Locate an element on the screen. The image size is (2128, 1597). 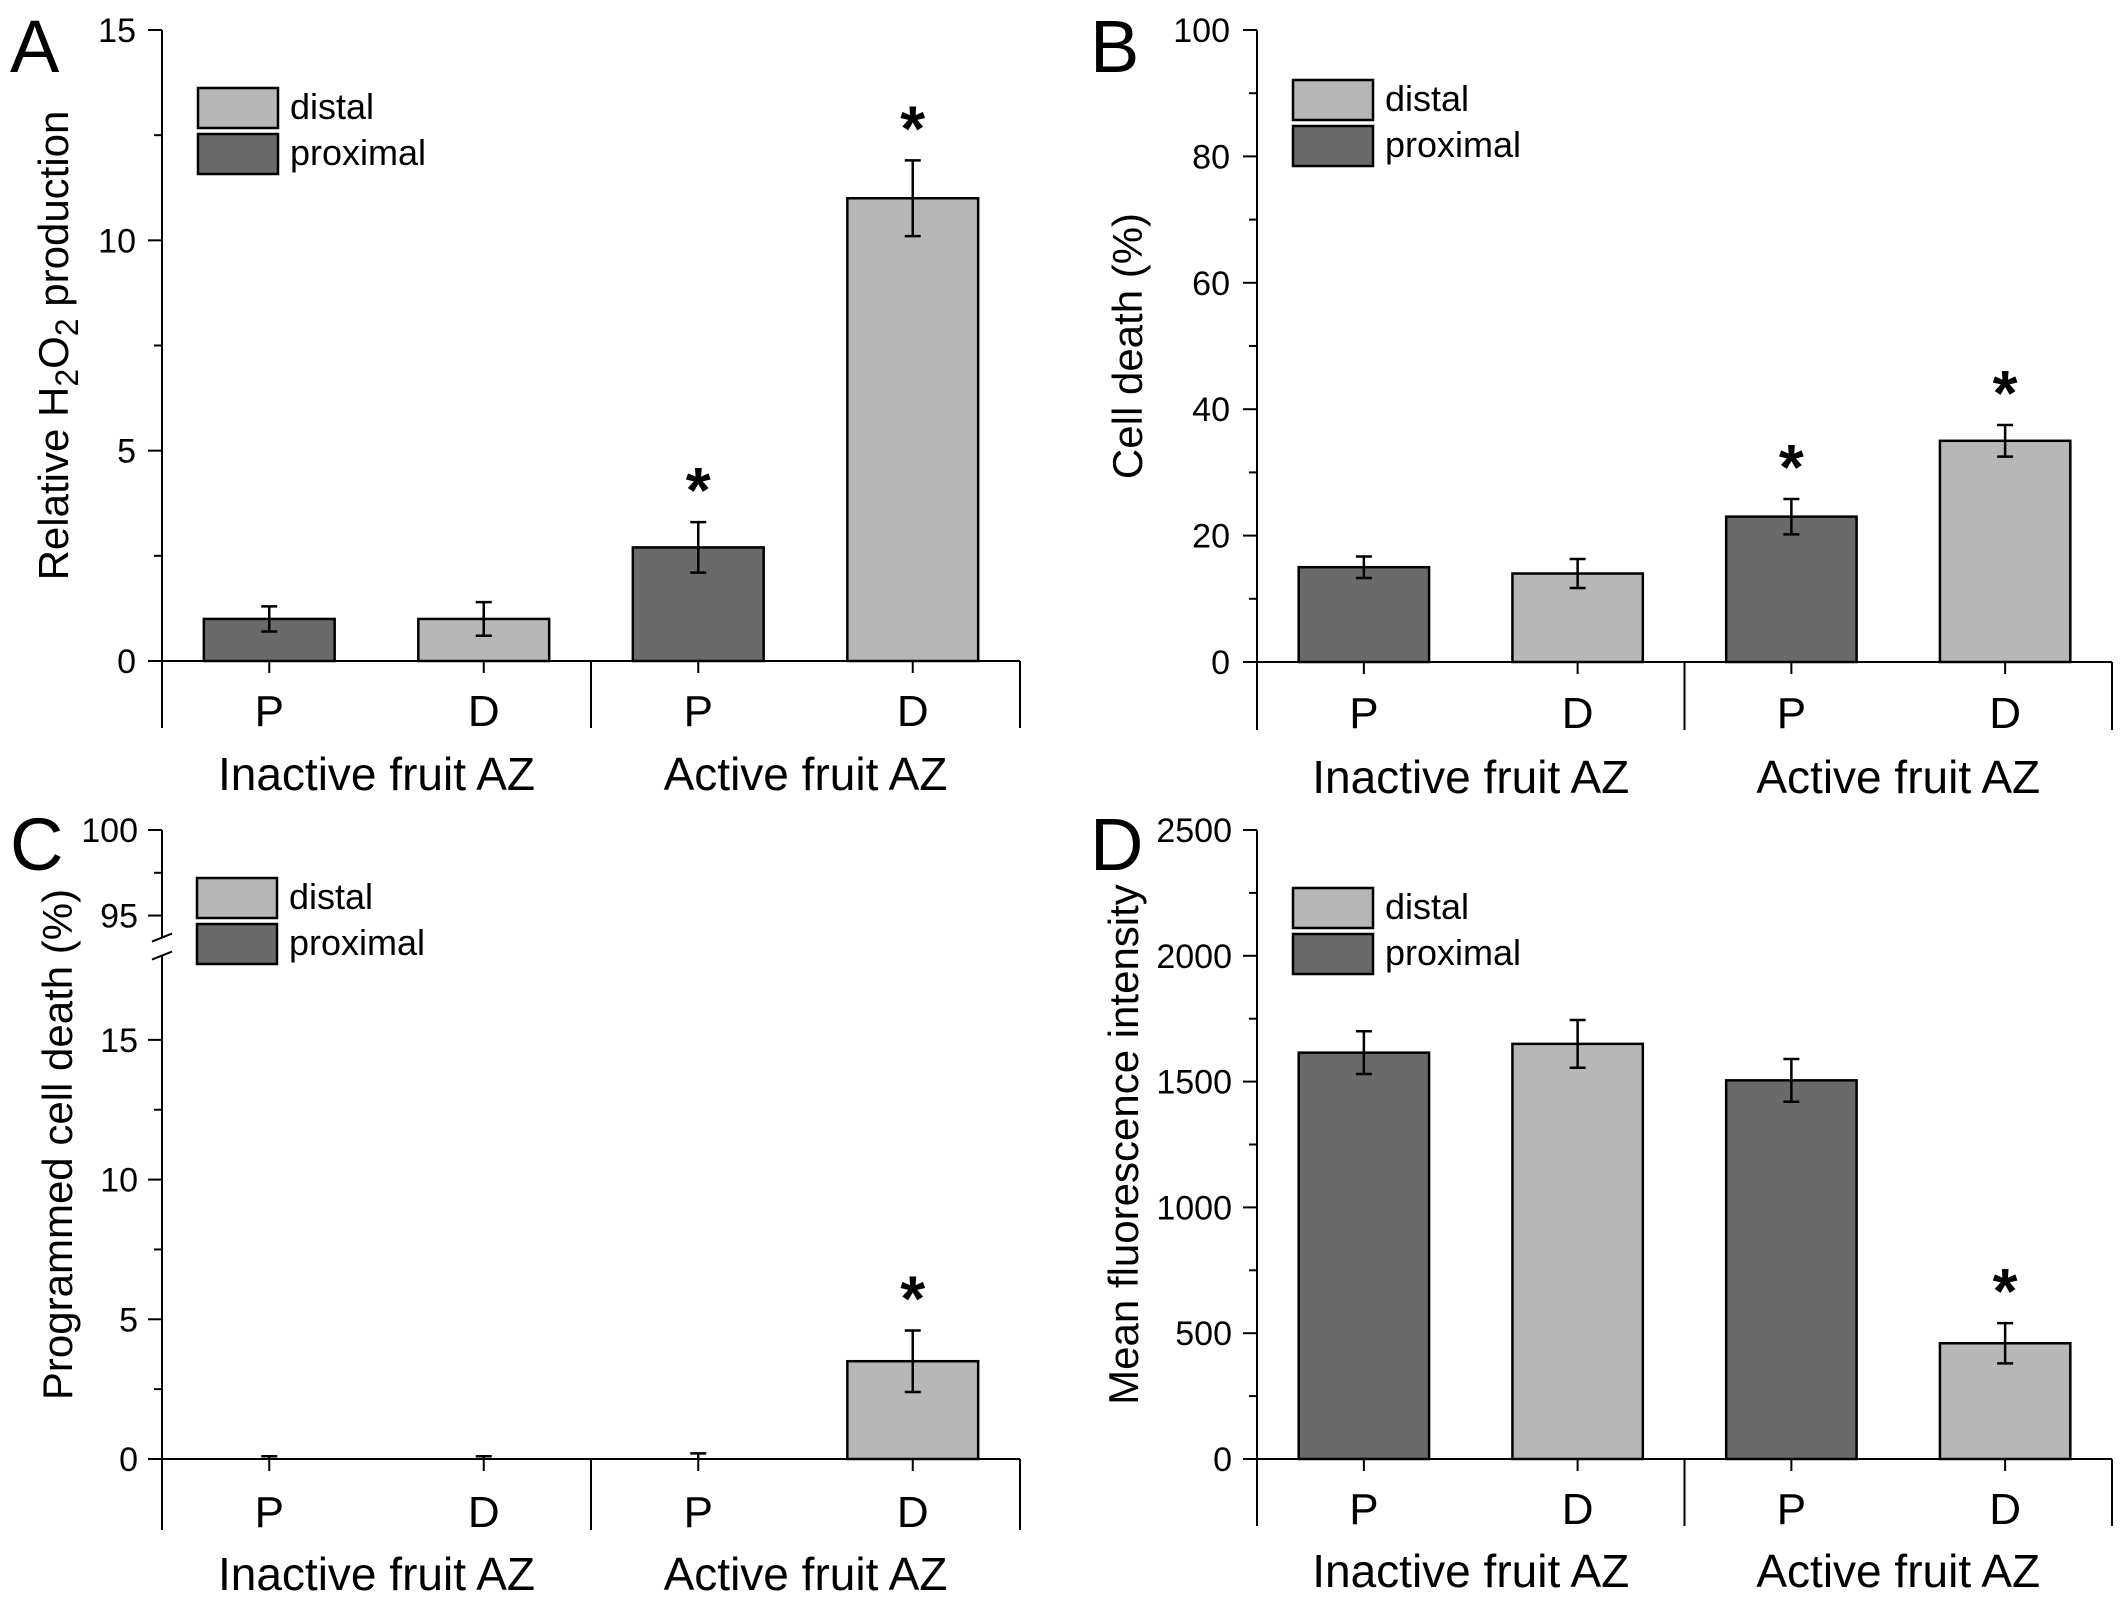
y-axis-title: Relative H2O2 production is located at coordinates (57, 346).